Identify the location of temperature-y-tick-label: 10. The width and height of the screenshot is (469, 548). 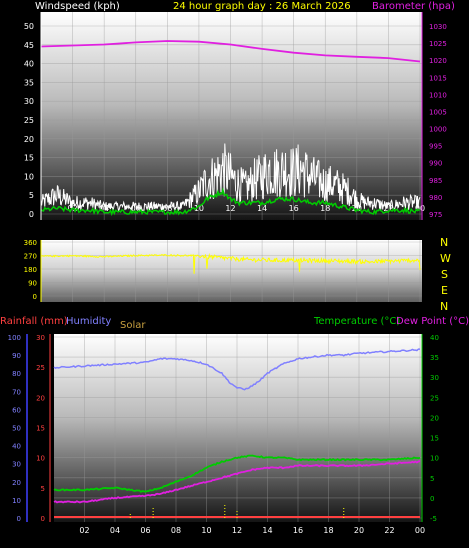
(434, 459).